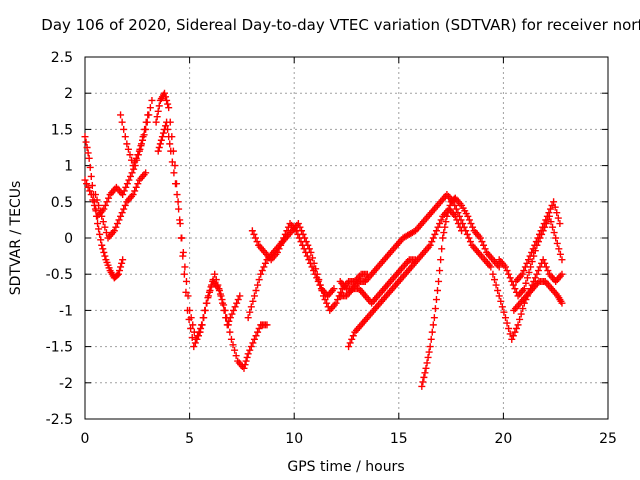  Describe the element at coordinates (294, 439) in the screenshot. I see `x-tick-label: 10` at that location.